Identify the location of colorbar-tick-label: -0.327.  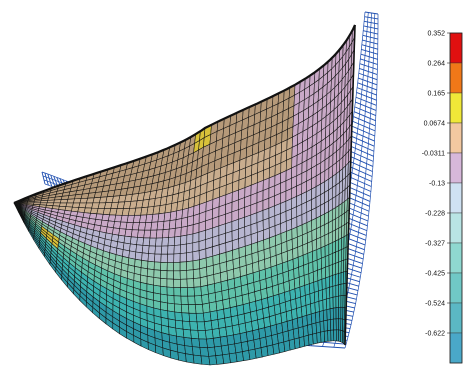
(435, 244).